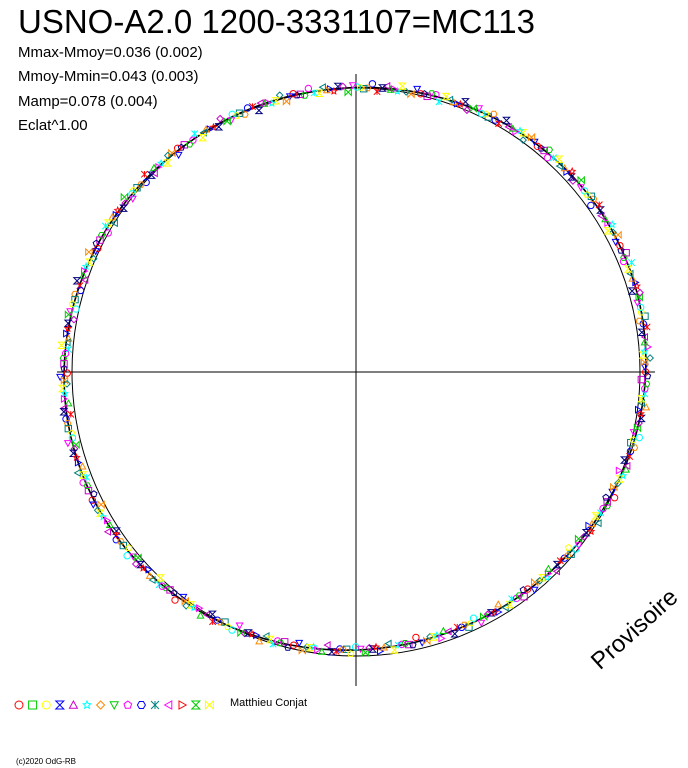 This screenshot has height=768, width=688. Describe the element at coordinates (73, 704) in the screenshot. I see `legend-symbol-triangle` at that location.